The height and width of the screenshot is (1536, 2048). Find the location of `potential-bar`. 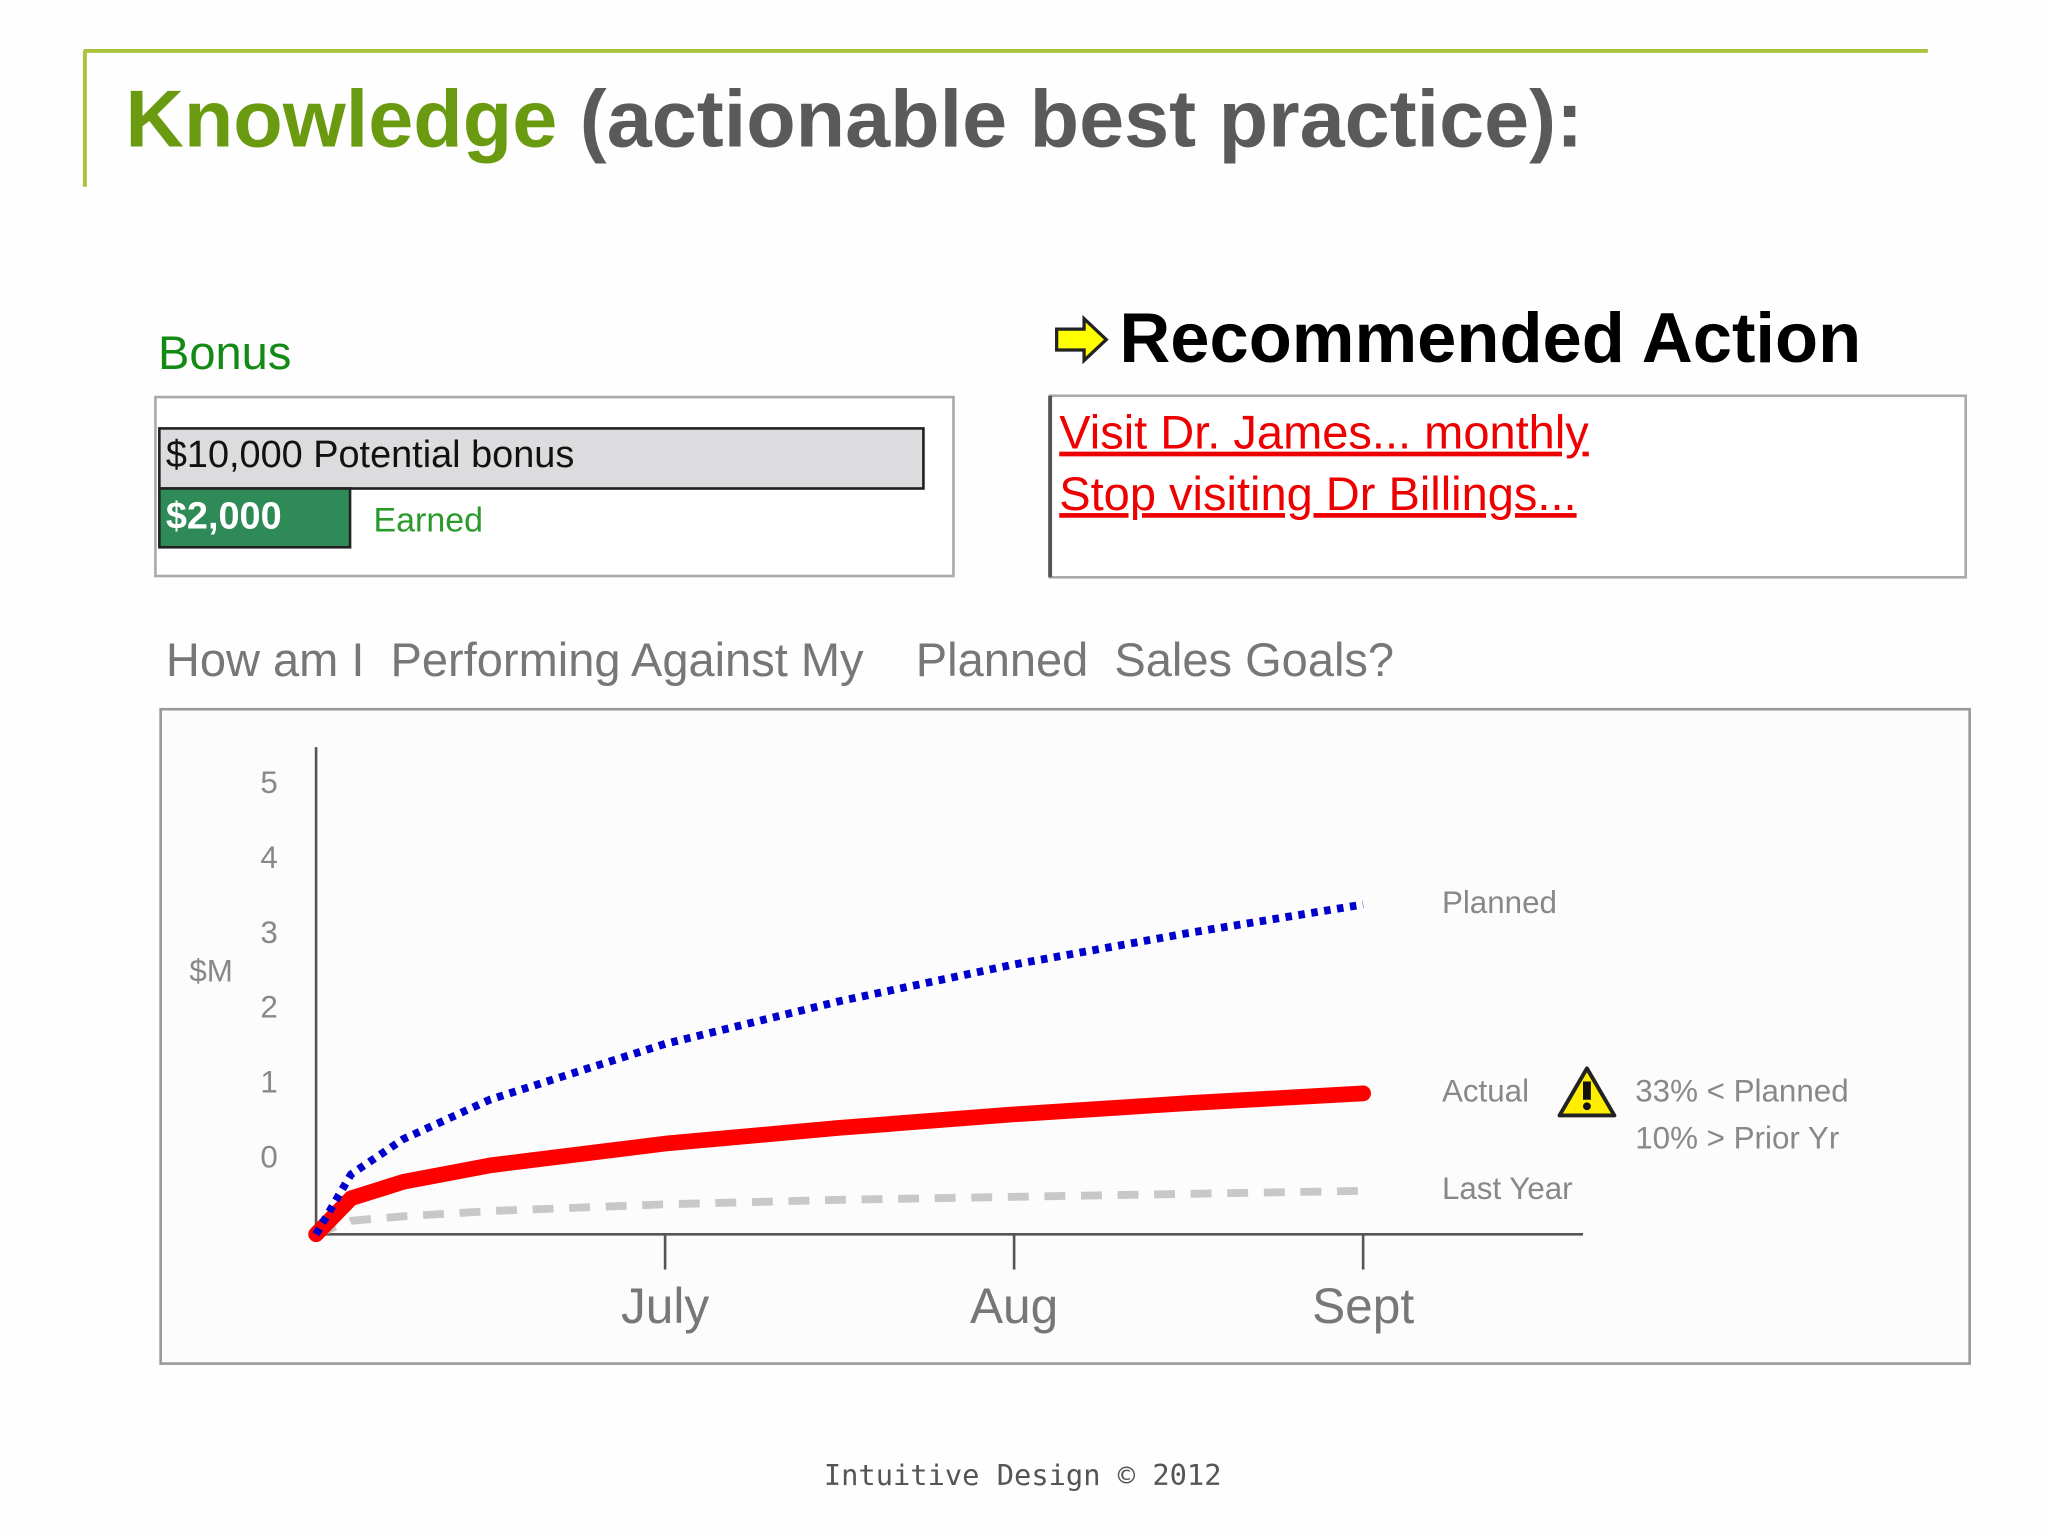

potential-bar is located at coordinates (541, 458).